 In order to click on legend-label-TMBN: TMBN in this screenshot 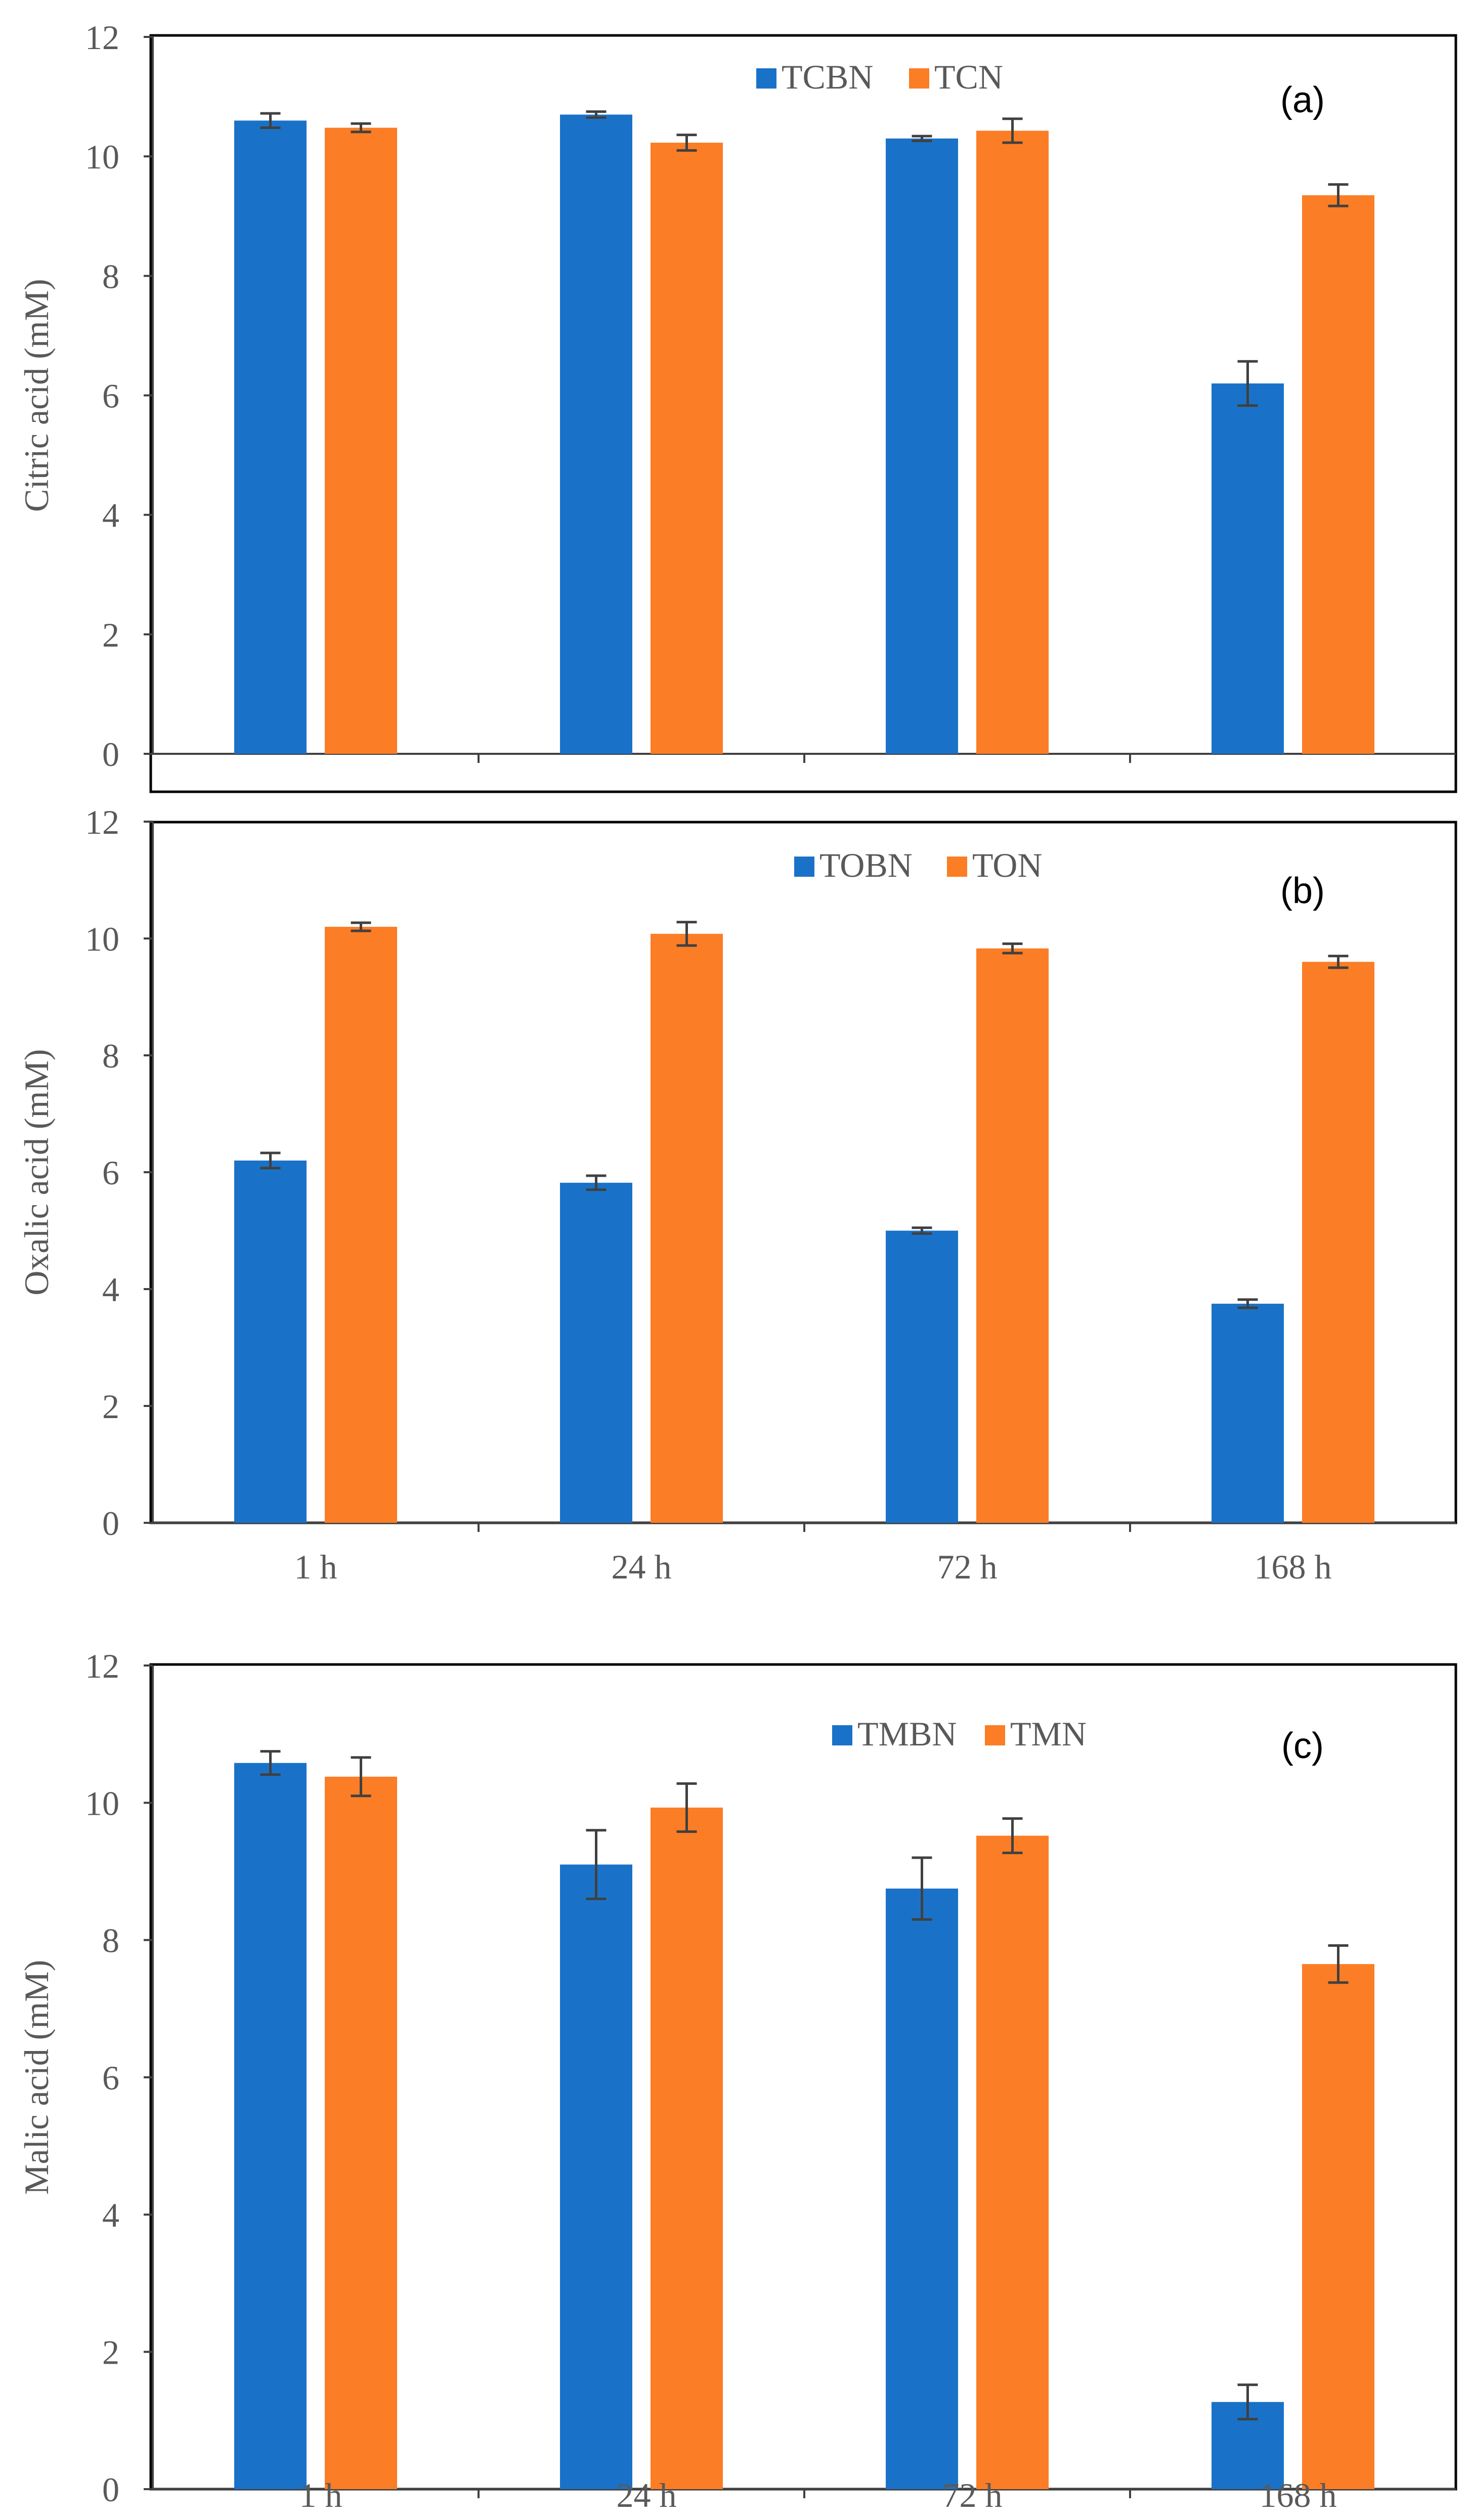, I will do `click(907, 1734)`.